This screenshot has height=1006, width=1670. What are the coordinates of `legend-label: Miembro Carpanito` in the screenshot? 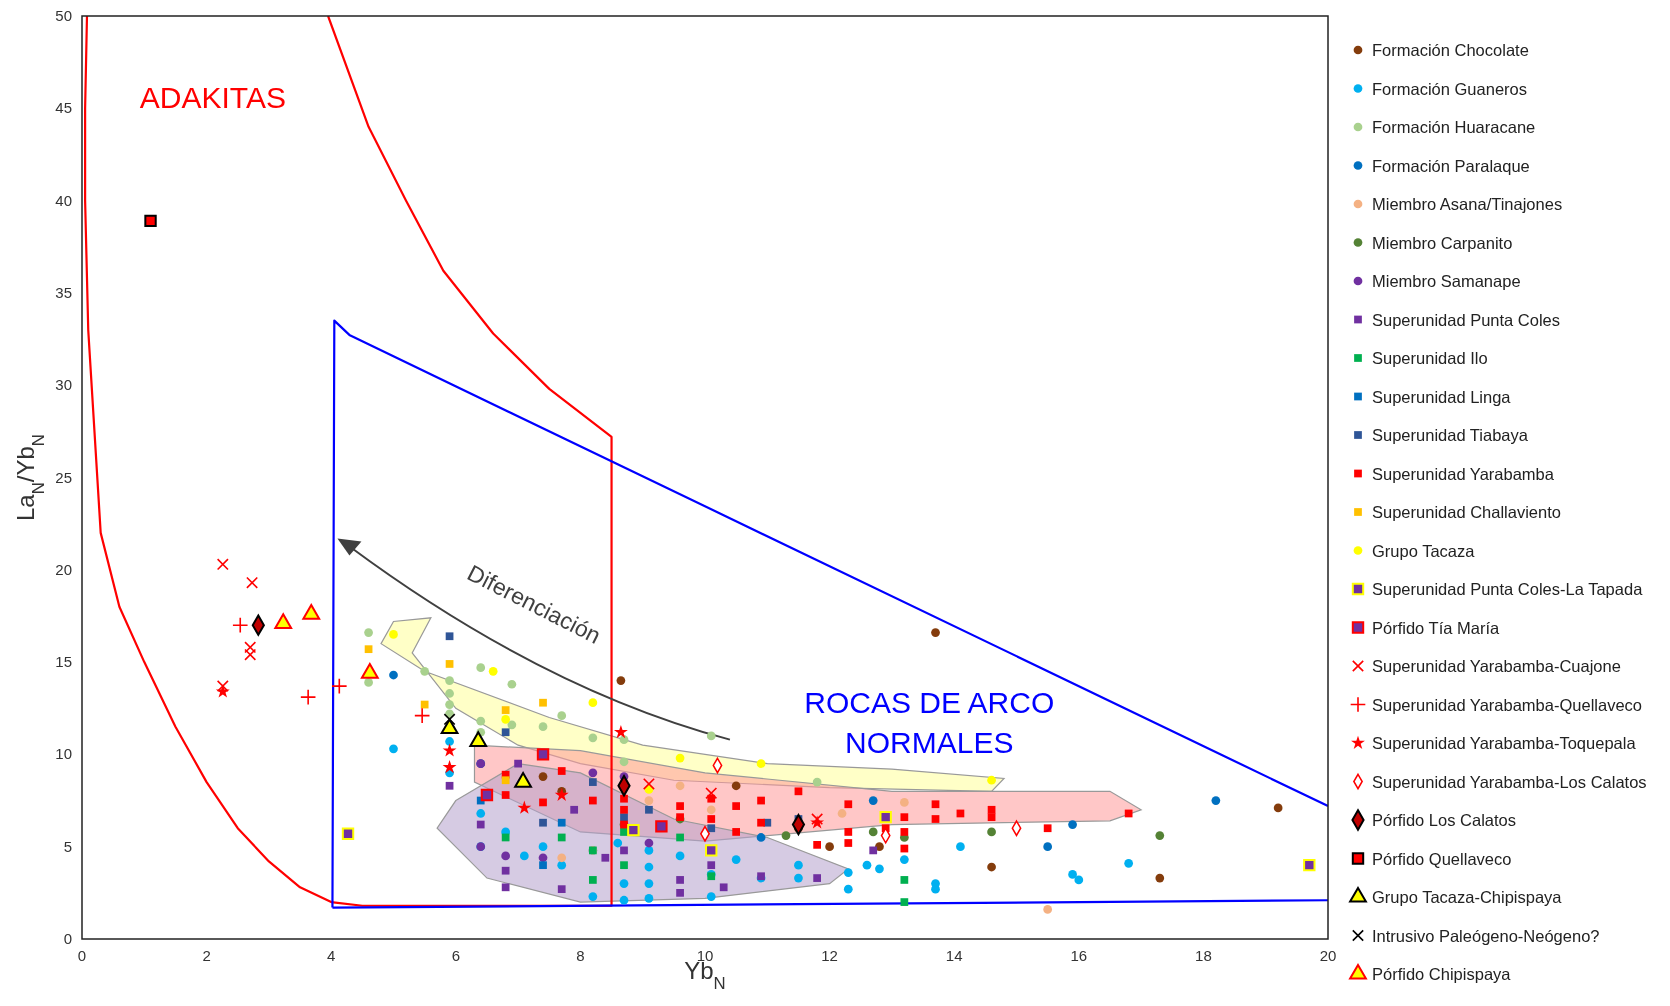 It's located at (1442, 242).